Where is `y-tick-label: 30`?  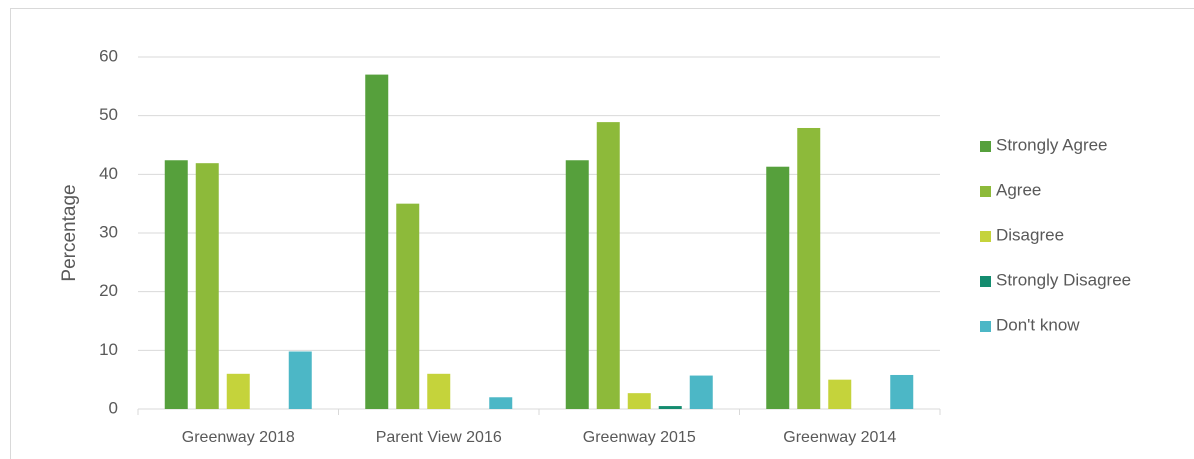 y-tick-label: 30 is located at coordinates (108, 231).